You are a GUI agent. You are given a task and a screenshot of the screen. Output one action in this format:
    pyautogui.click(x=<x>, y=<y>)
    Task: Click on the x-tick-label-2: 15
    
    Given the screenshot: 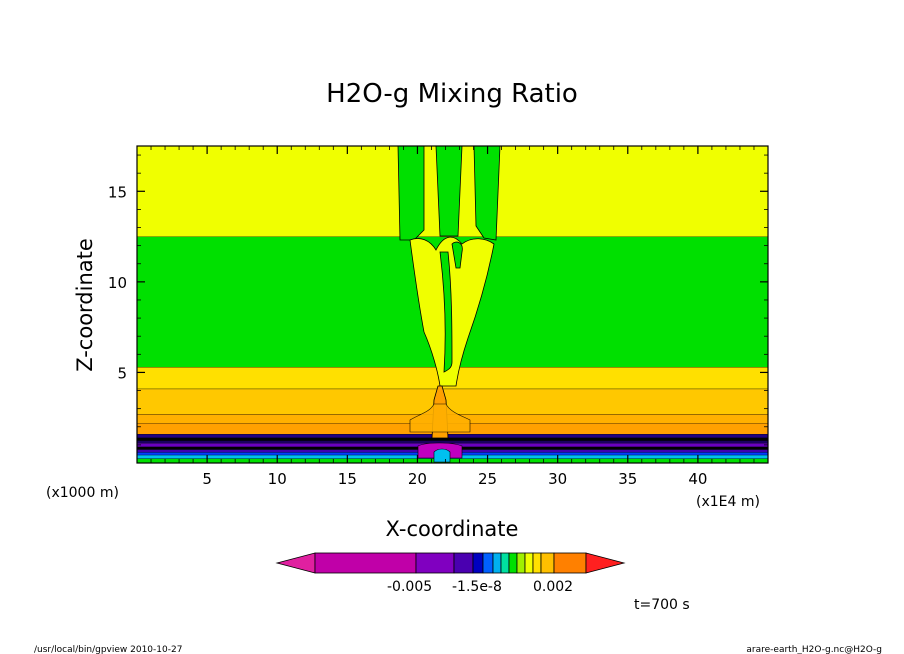 What is the action you would take?
    pyautogui.click(x=347, y=479)
    